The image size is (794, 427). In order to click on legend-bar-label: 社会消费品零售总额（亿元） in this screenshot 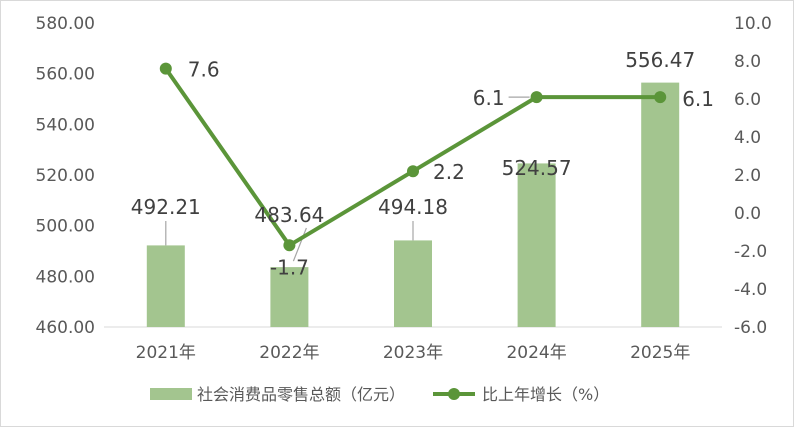, I will do `click(301, 394)`.